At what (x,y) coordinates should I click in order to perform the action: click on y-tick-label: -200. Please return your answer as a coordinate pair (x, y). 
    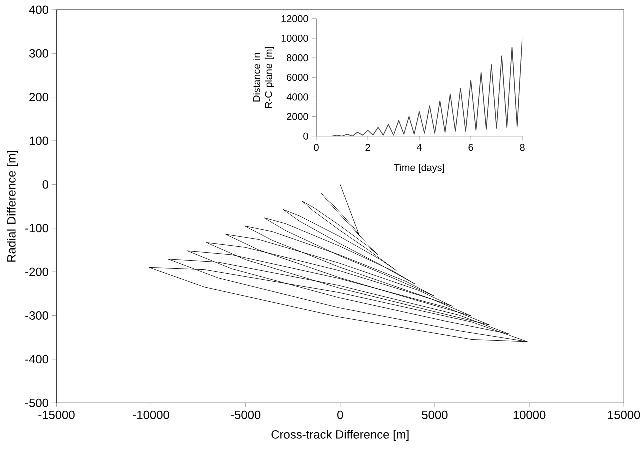
    Looking at the image, I should click on (37, 272).